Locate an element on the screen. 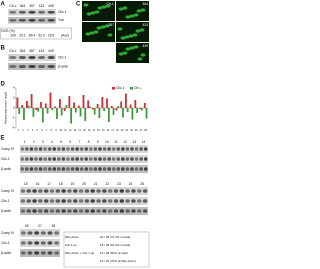 This screenshot has height=269, width=320. y-axis-label: Relative expression (log2) is located at coordinates (6, 108).